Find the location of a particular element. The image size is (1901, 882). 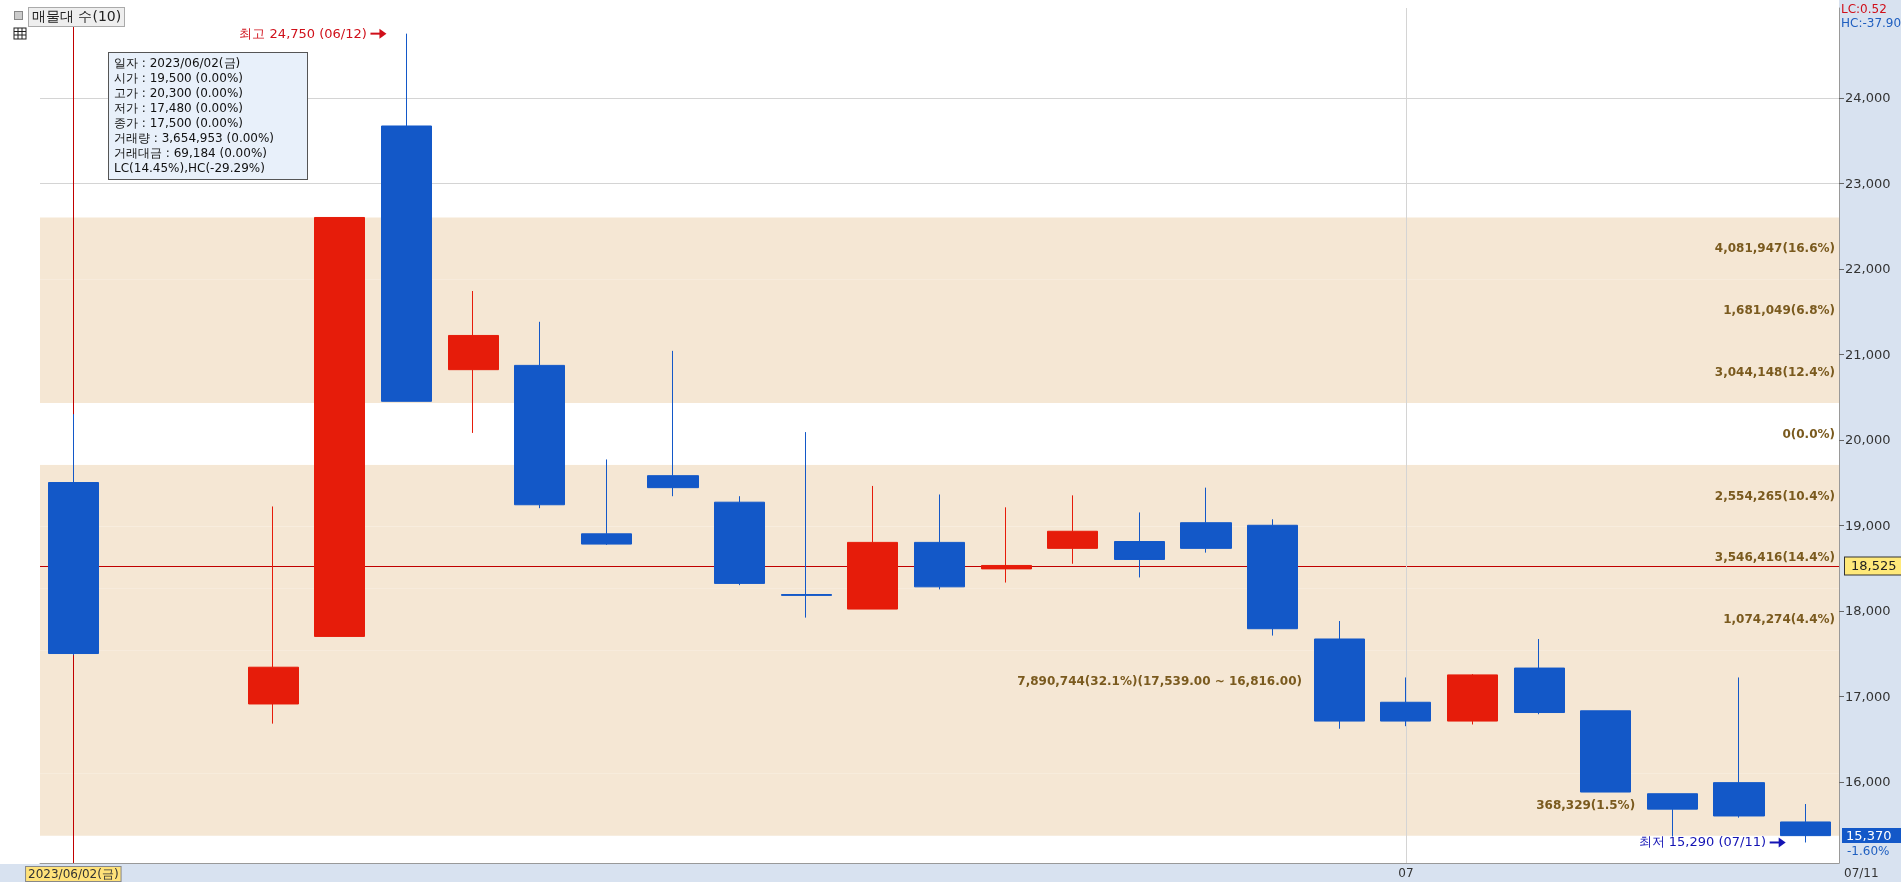

y-tick-label: 21,000 is located at coordinates (1868, 354).